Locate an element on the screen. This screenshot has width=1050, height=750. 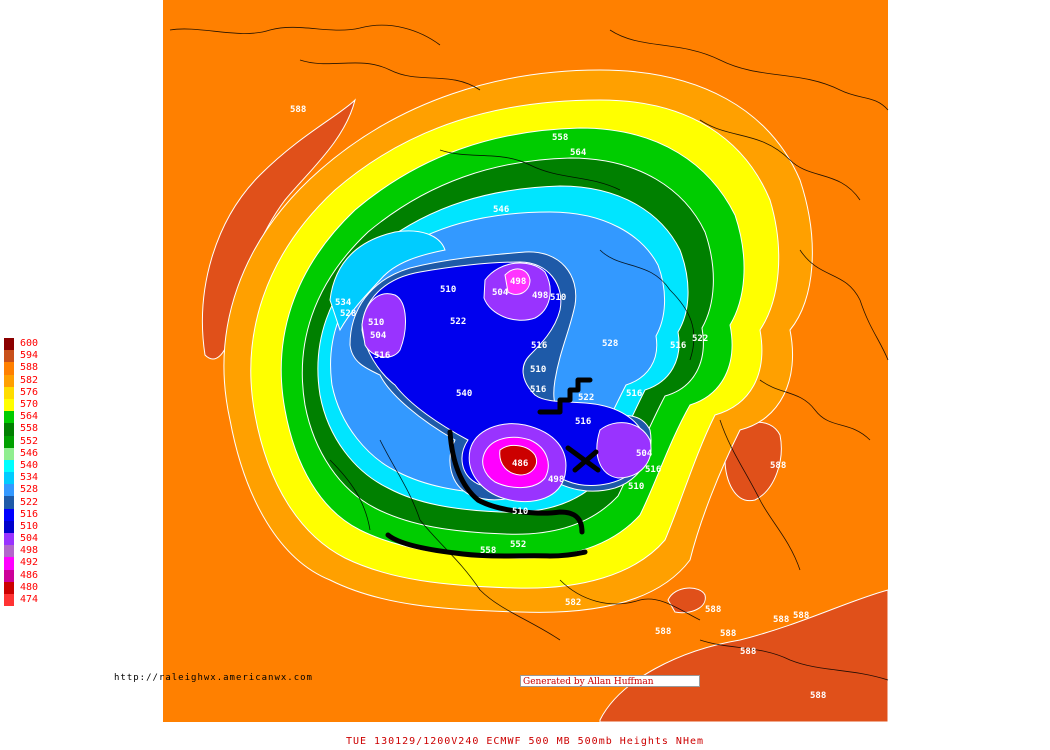
legend-label: 546 is located at coordinates (29, 453).